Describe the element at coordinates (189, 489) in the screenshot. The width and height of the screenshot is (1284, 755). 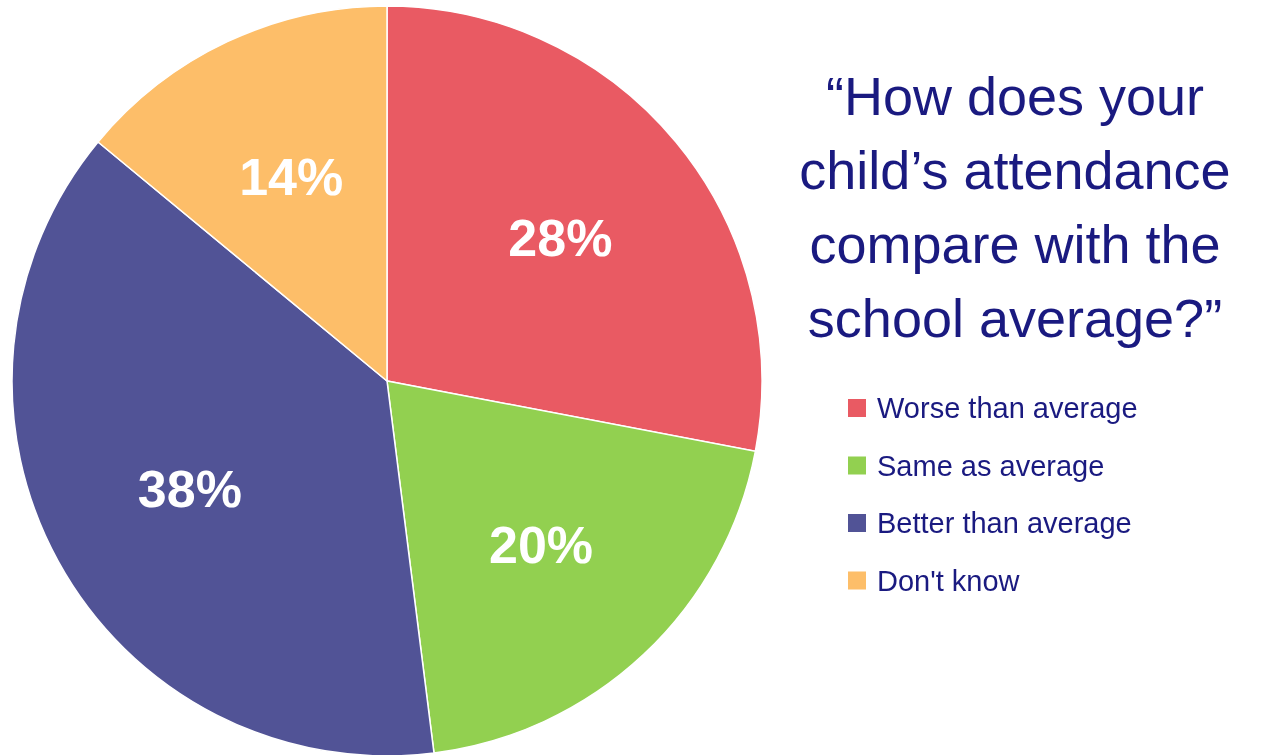
I see `data-label: 38%` at that location.